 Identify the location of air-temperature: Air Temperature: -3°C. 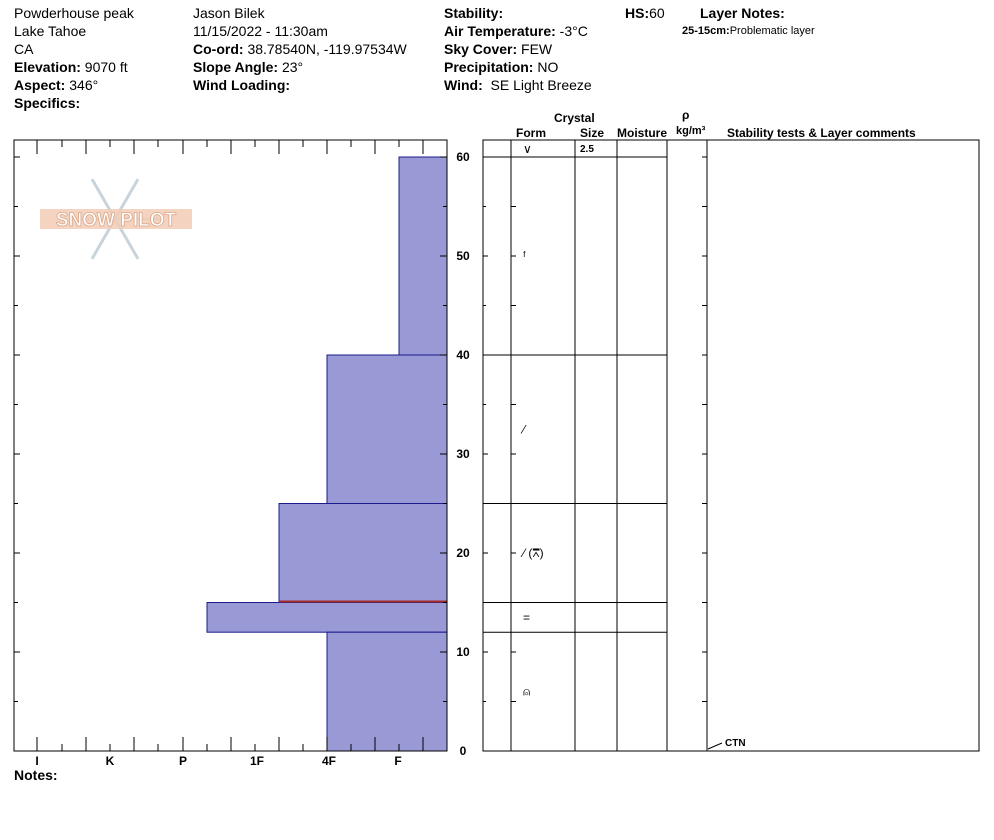
(516, 31).